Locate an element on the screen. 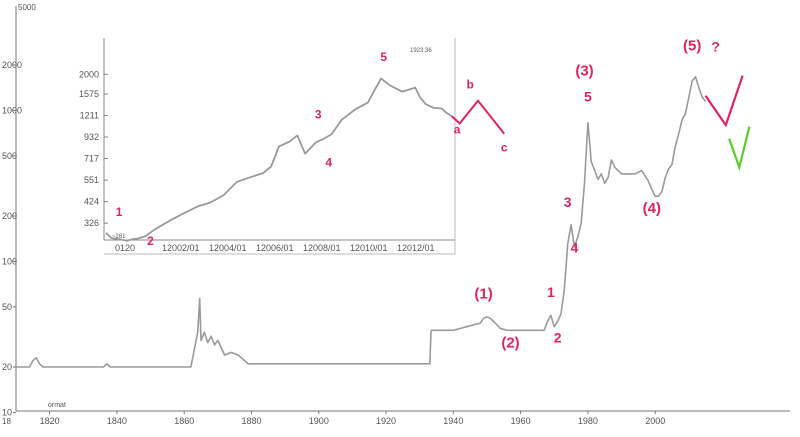 The height and width of the screenshot is (437, 800). inset-y-tick-label: 424 is located at coordinates (91, 202).